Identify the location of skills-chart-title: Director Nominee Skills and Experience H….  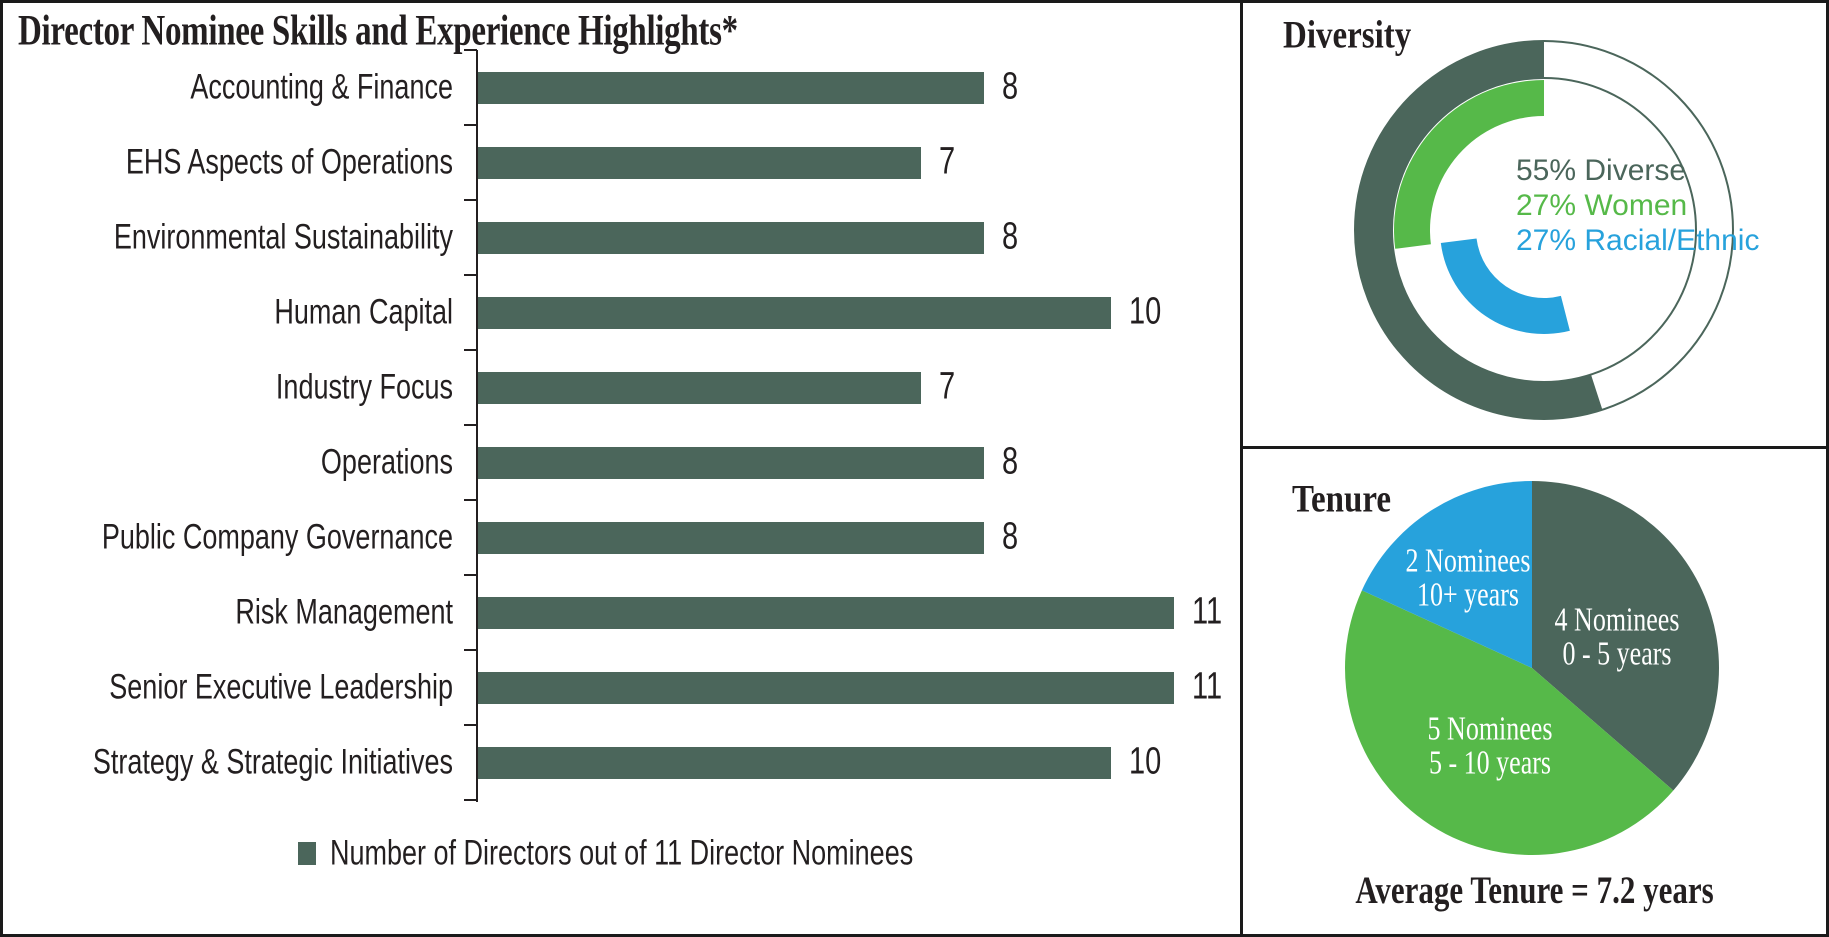
(378, 31).